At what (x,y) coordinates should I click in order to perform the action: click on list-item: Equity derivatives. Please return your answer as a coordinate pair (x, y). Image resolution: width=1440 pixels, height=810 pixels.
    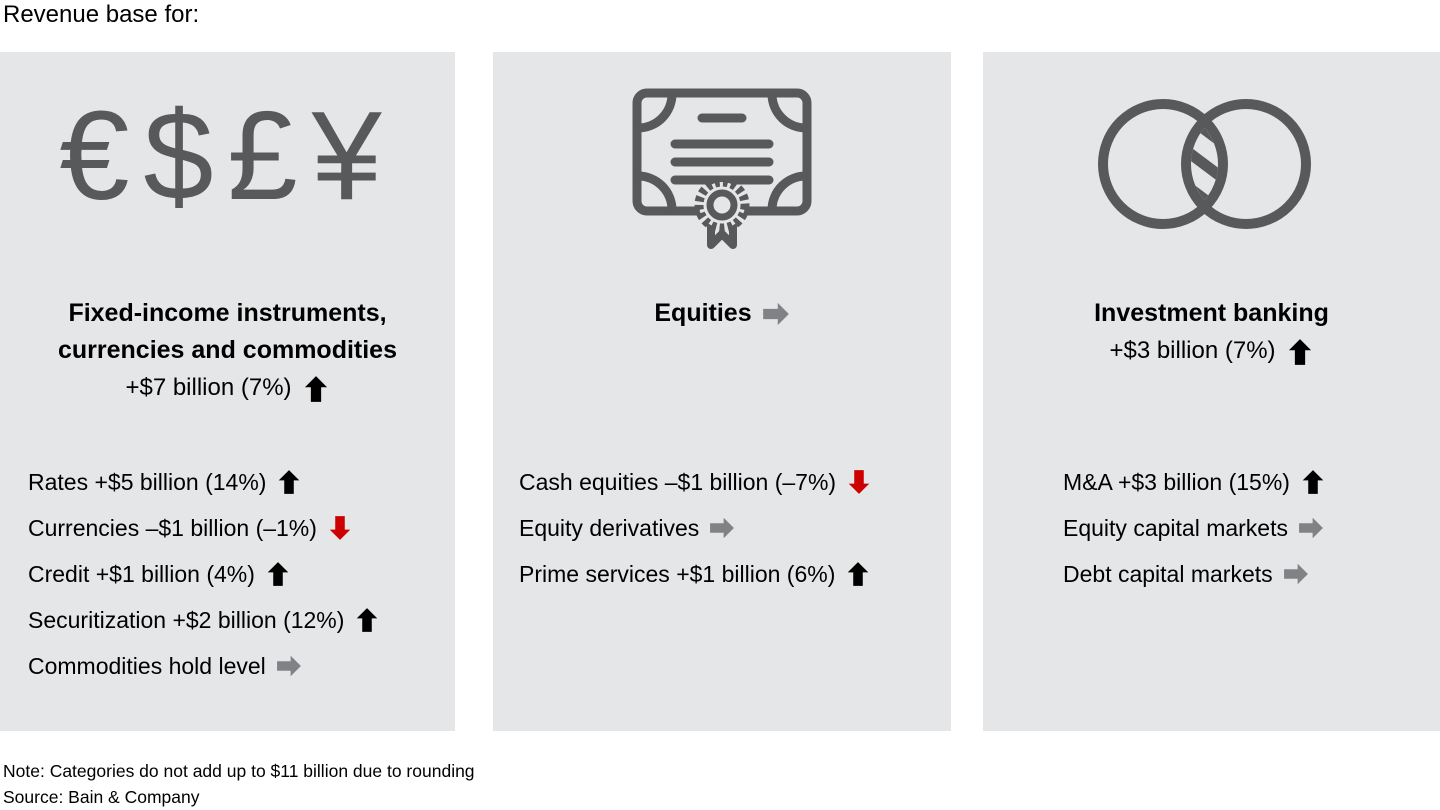
    Looking at the image, I should click on (735, 528).